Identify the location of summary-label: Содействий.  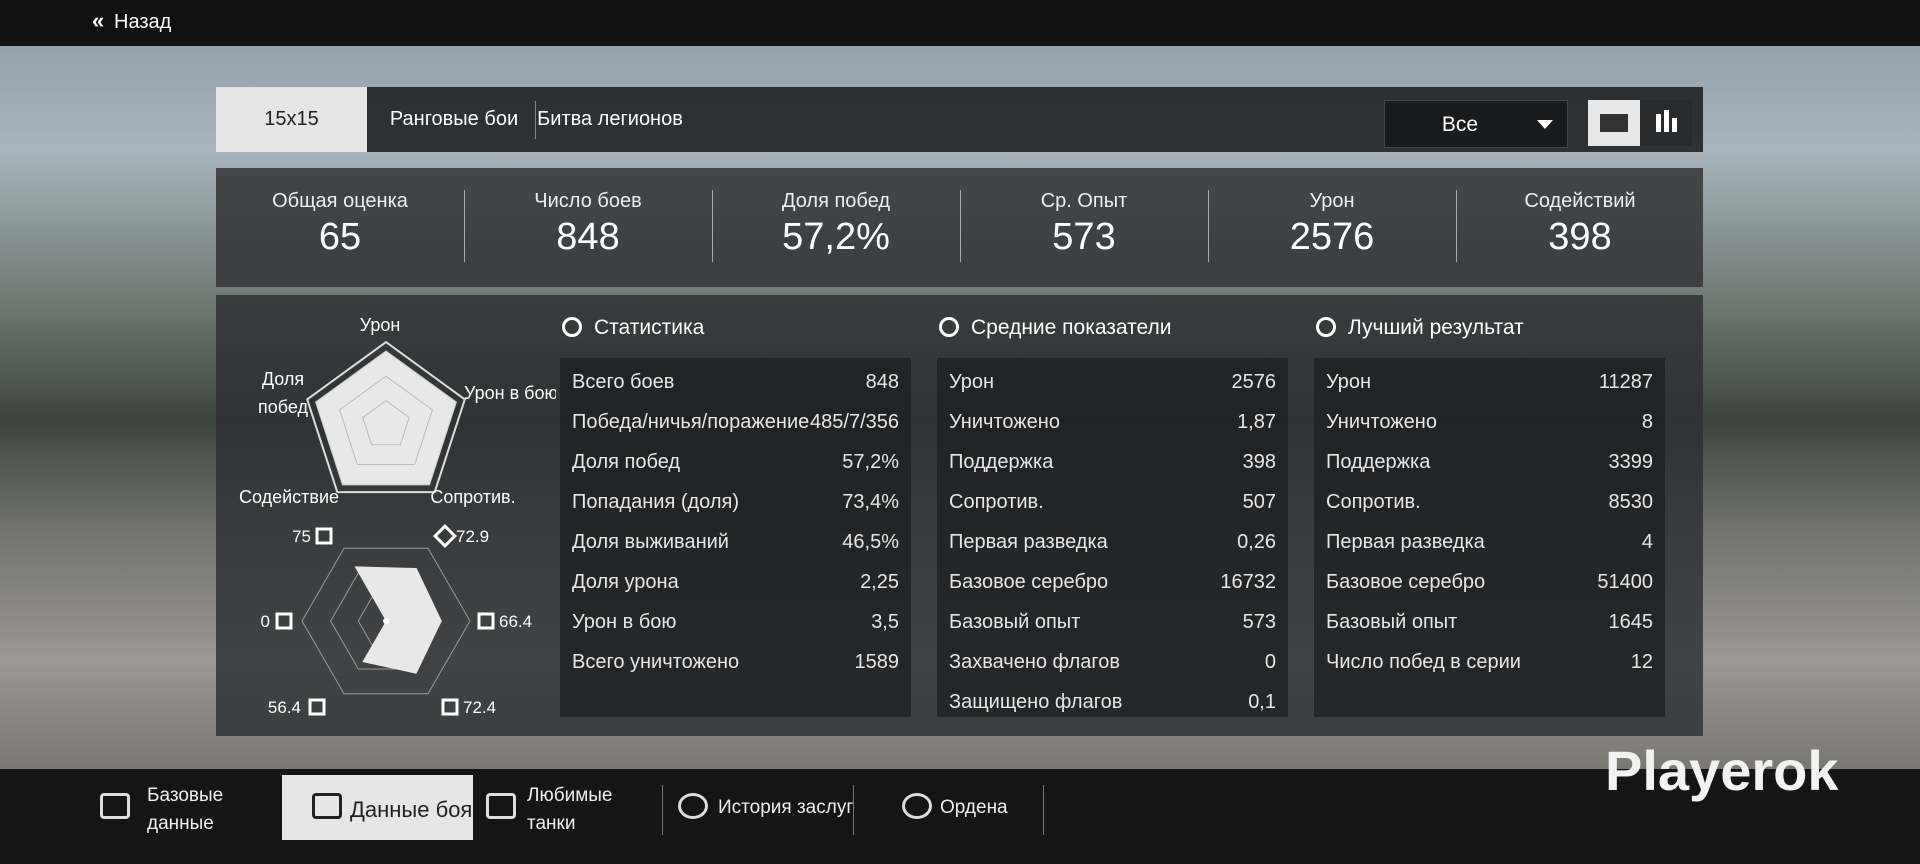
(1580, 201).